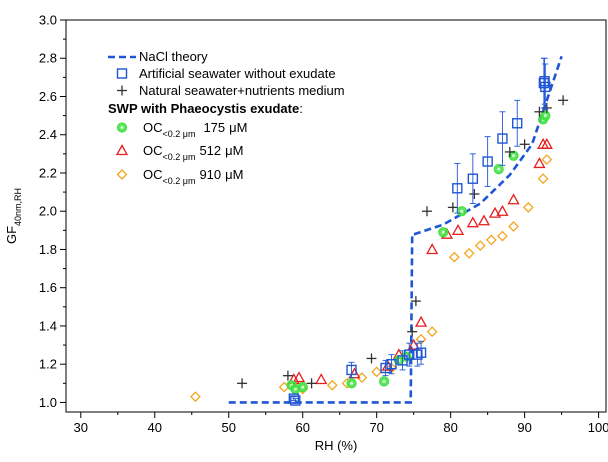  What do you see at coordinates (234, 150) in the screenshot?
I see `legend-oc-unit: μM` at bounding box center [234, 150].